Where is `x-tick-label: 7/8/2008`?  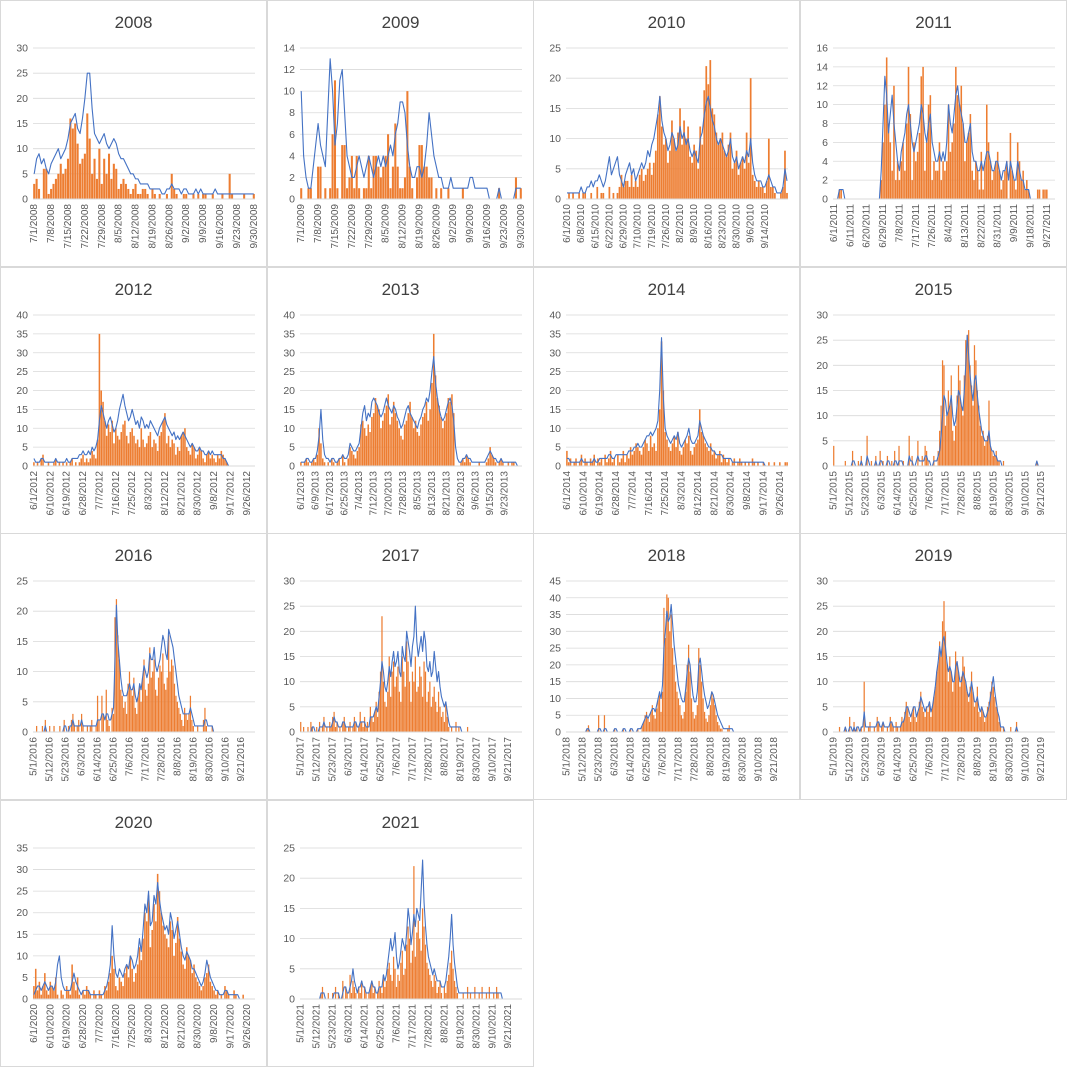 x-tick-label: 7/8/2008 is located at coordinates (51, 223).